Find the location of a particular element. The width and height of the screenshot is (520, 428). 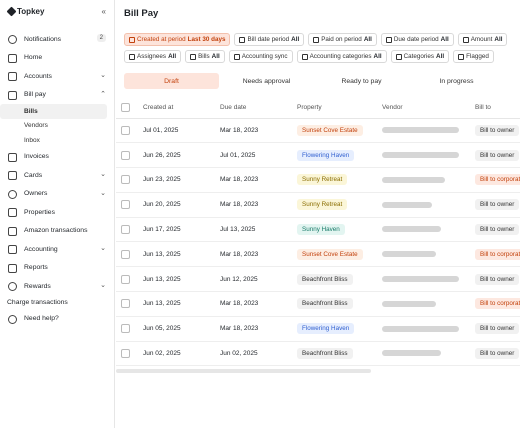

sidebar-item-label: Cards is located at coordinates (33, 175).